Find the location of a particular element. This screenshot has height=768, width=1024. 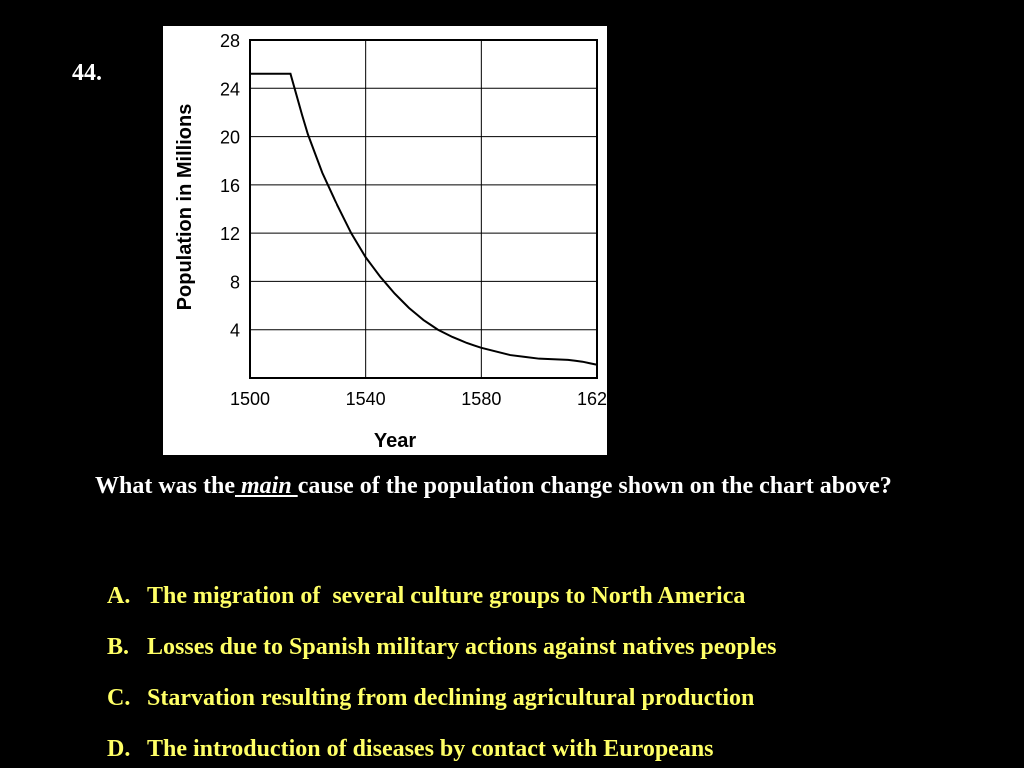

y-tick-label: 4 is located at coordinates (235, 331).